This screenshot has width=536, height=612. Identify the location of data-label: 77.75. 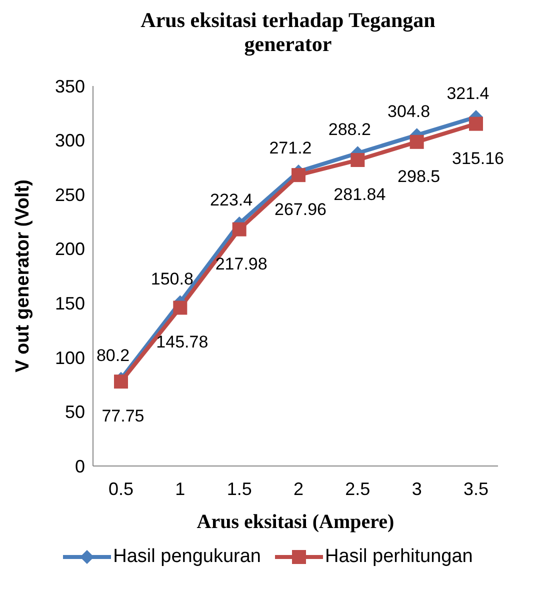
(123, 416).